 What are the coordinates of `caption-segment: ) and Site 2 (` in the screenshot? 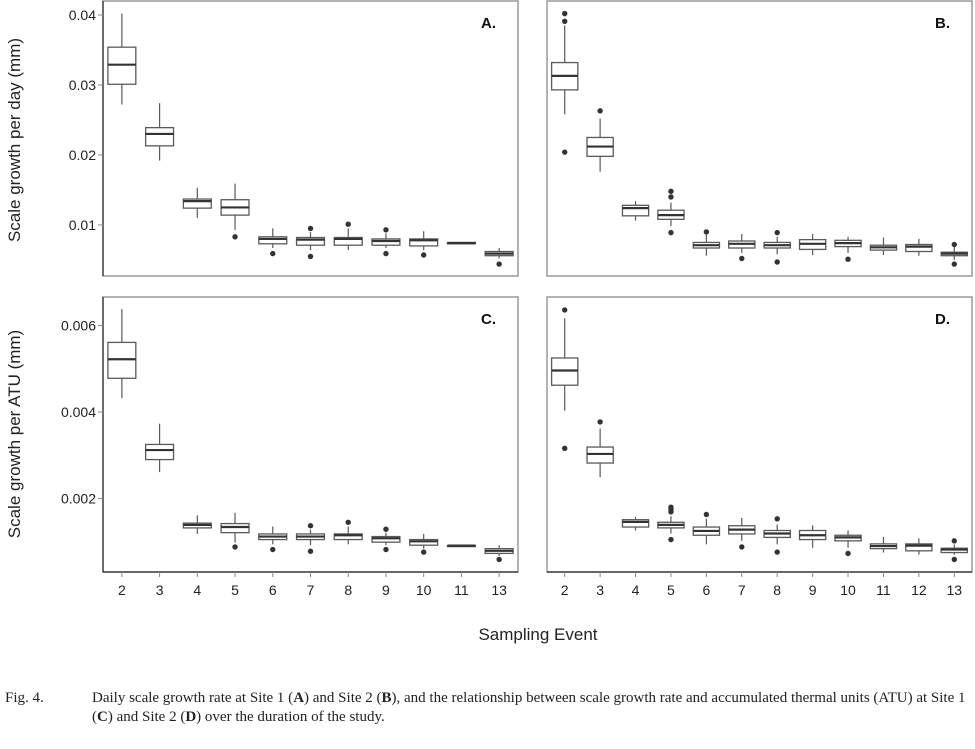 It's located at (146, 717).